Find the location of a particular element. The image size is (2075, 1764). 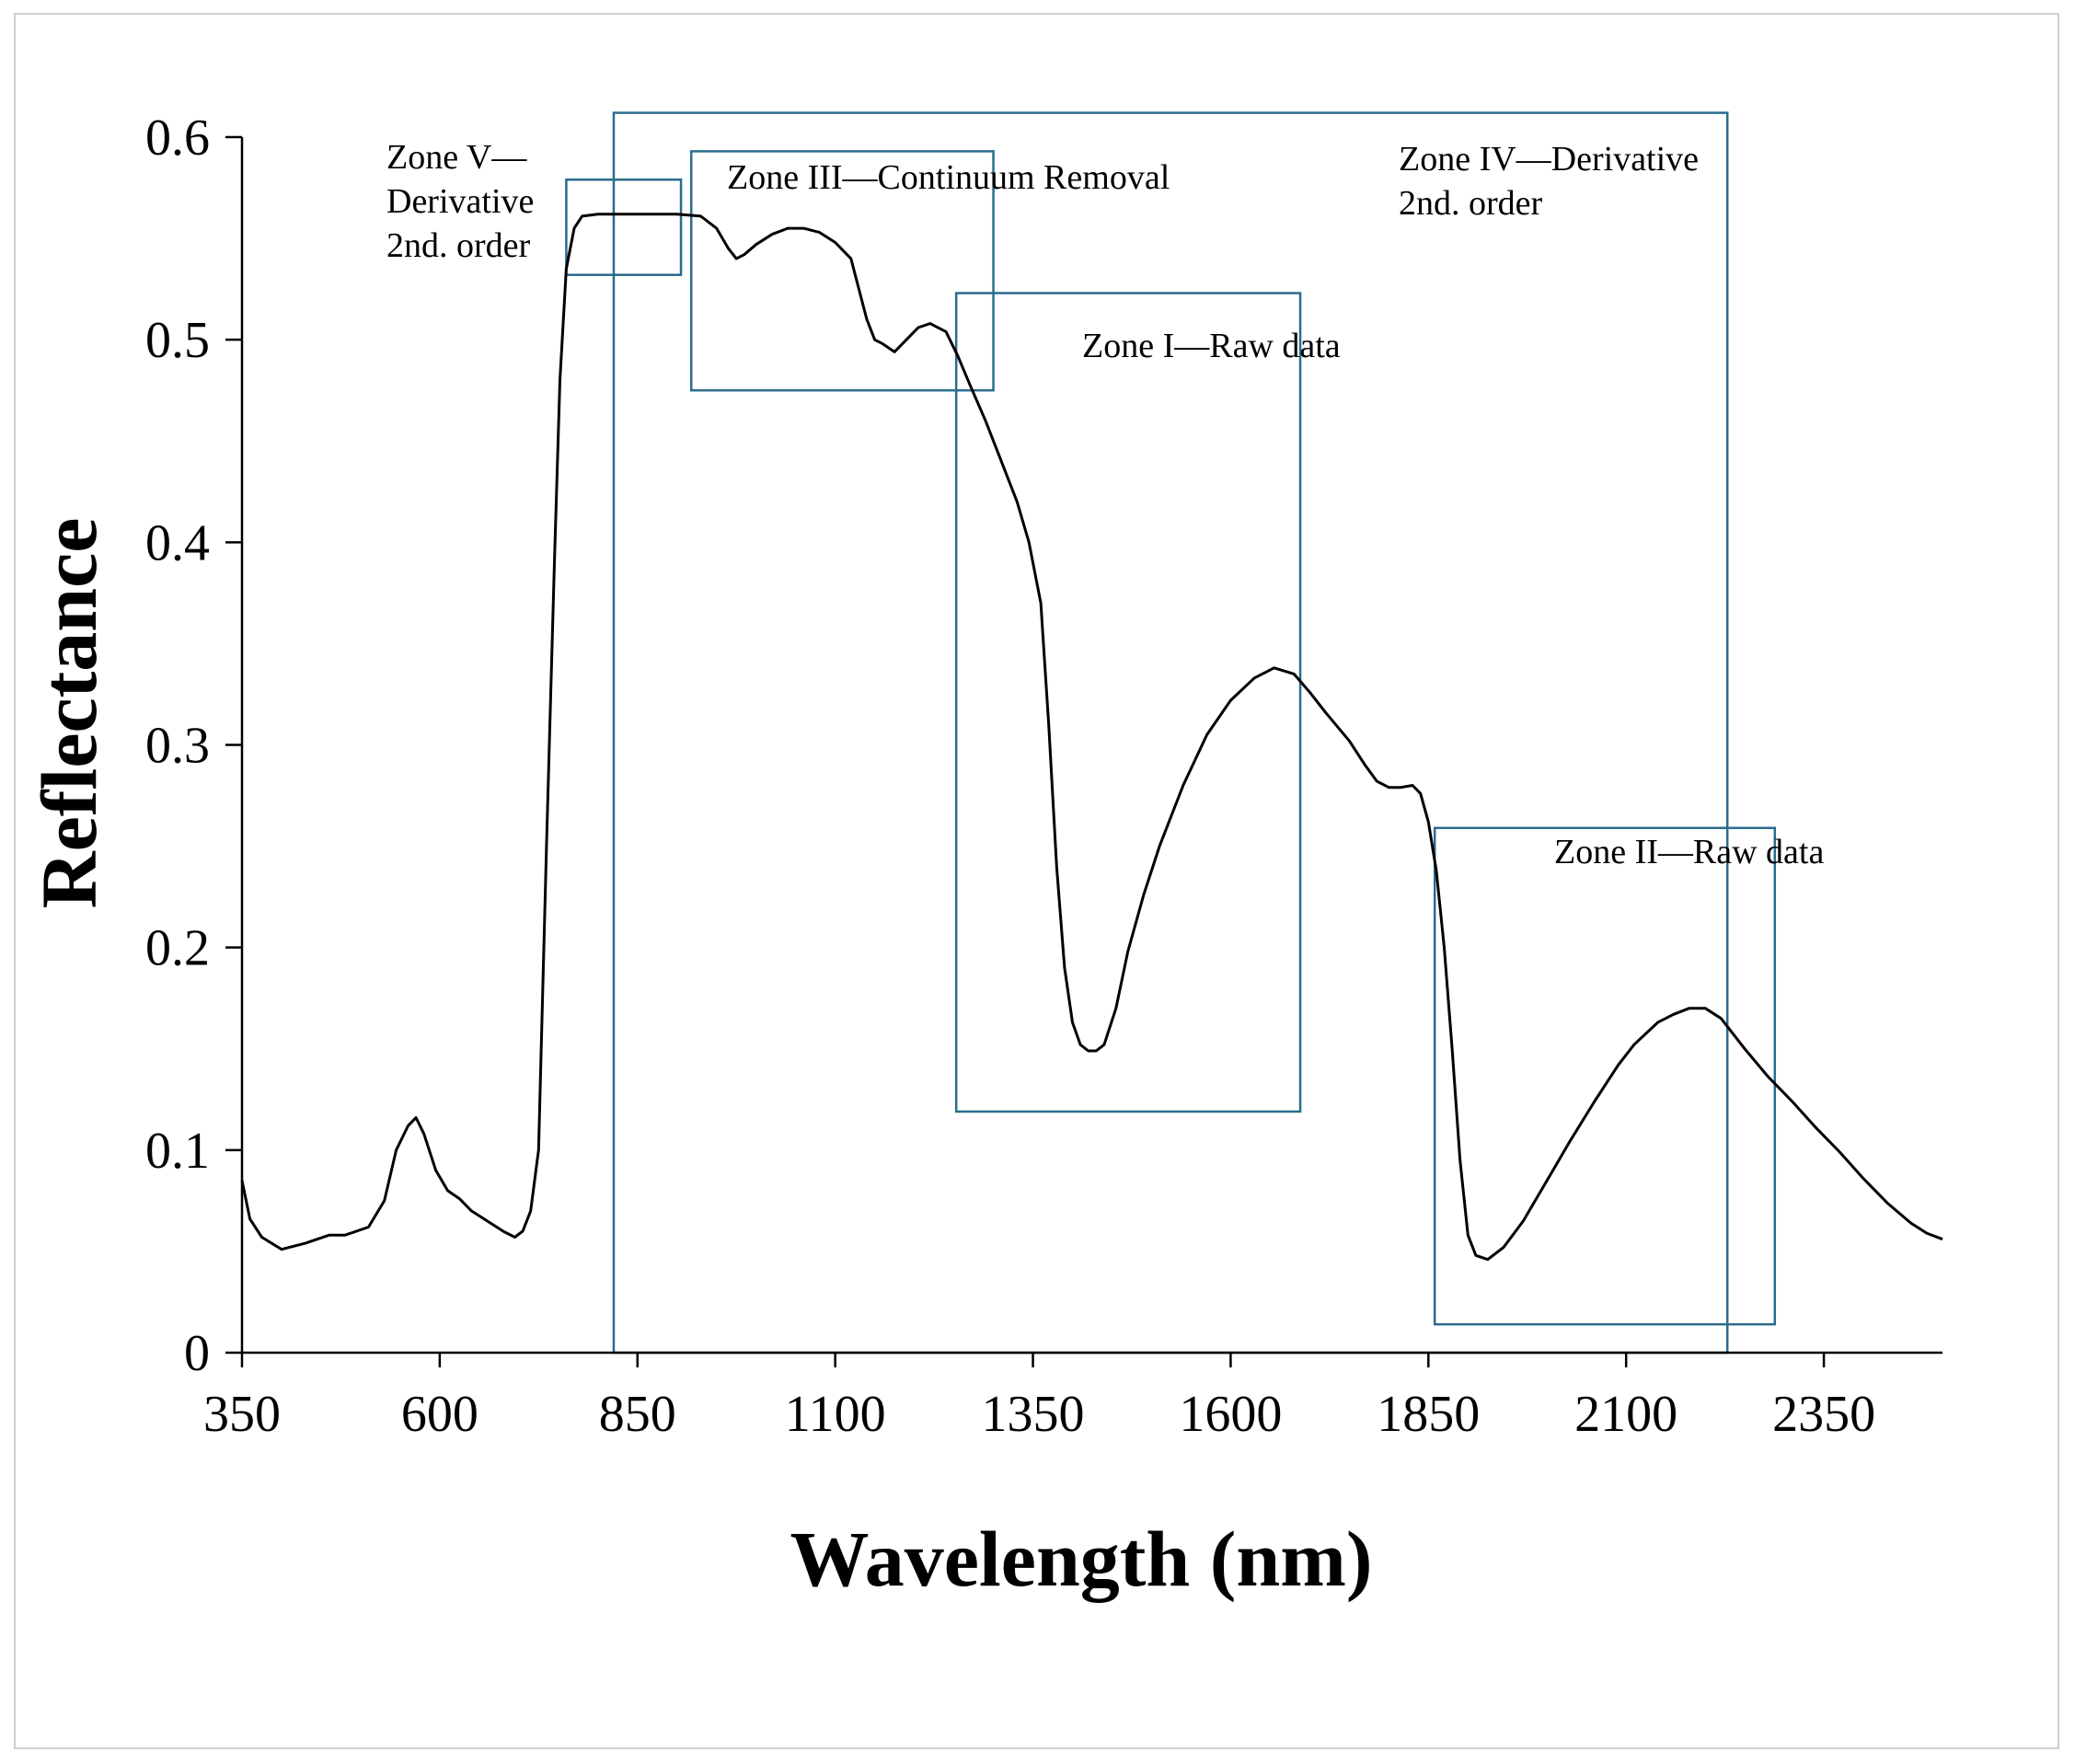

zone-label: Zone III—Continuum Removal is located at coordinates (948, 177).